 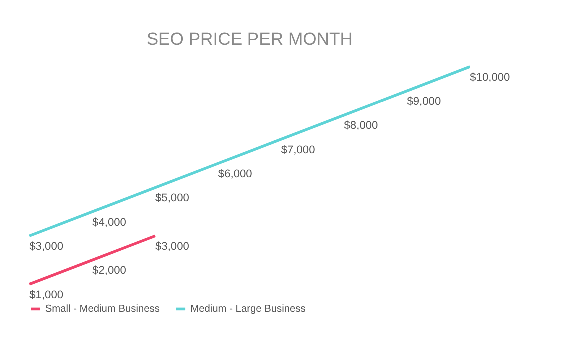 I want to click on legend-label: Medium - Large Business, so click(x=248, y=309).